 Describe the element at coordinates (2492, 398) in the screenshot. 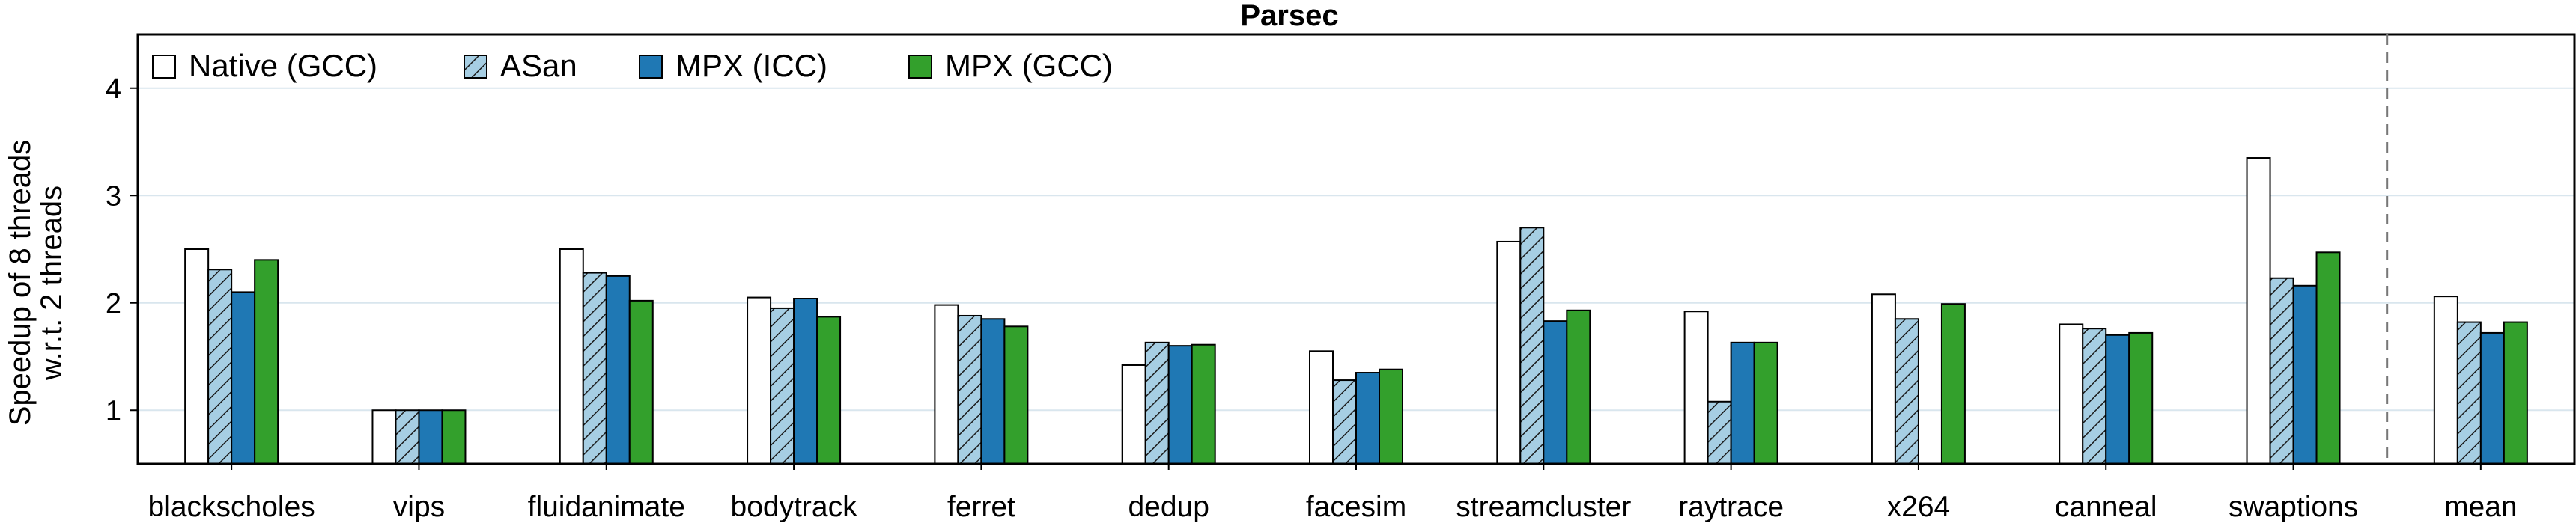

I see `bar-mean-mpx-icc` at that location.